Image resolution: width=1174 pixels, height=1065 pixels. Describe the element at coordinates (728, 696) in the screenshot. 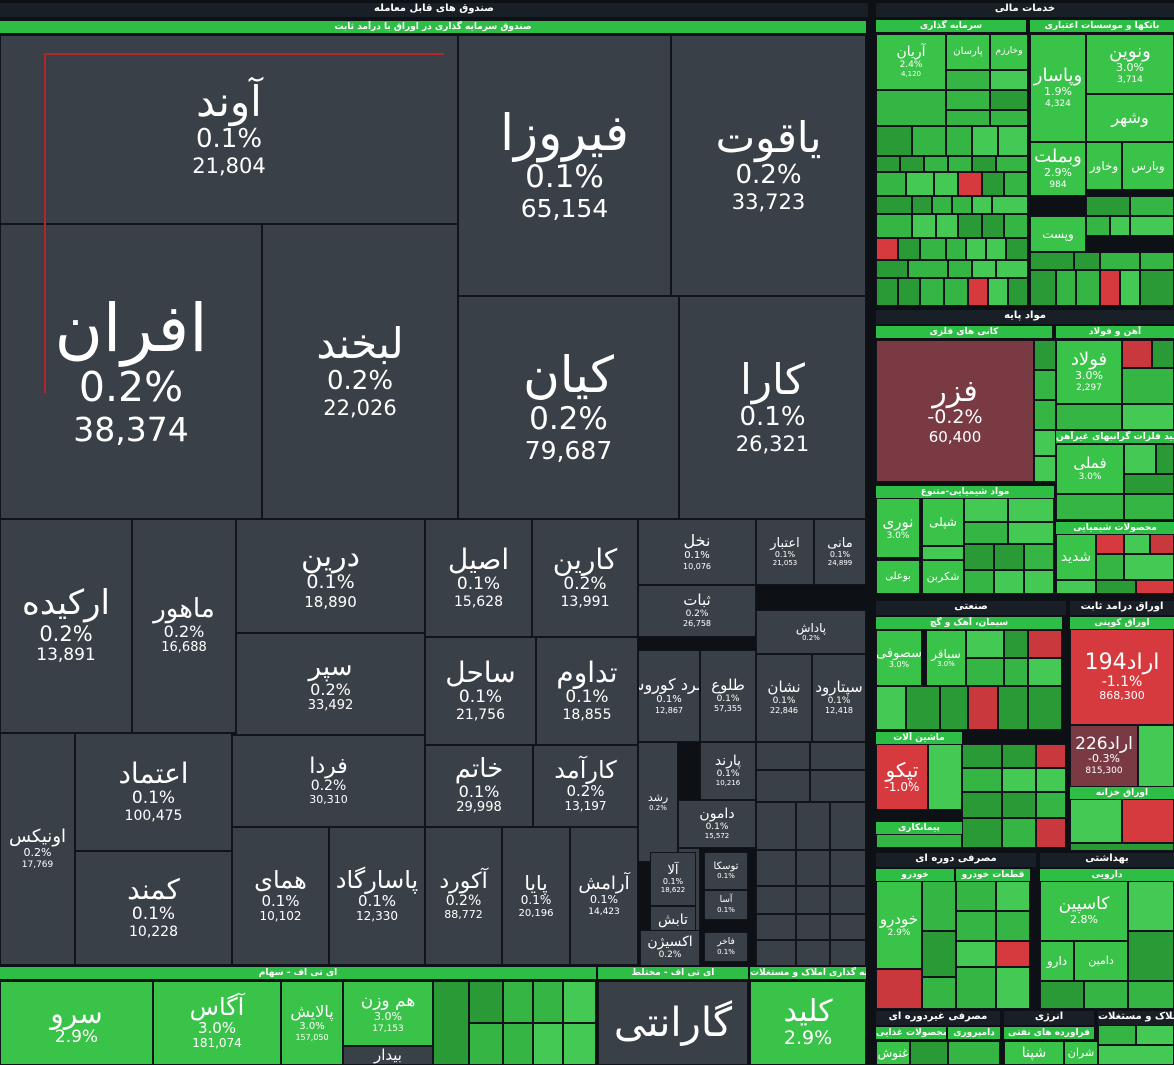

I see `stock-tile: طلوع 0.1% 57,355` at that location.